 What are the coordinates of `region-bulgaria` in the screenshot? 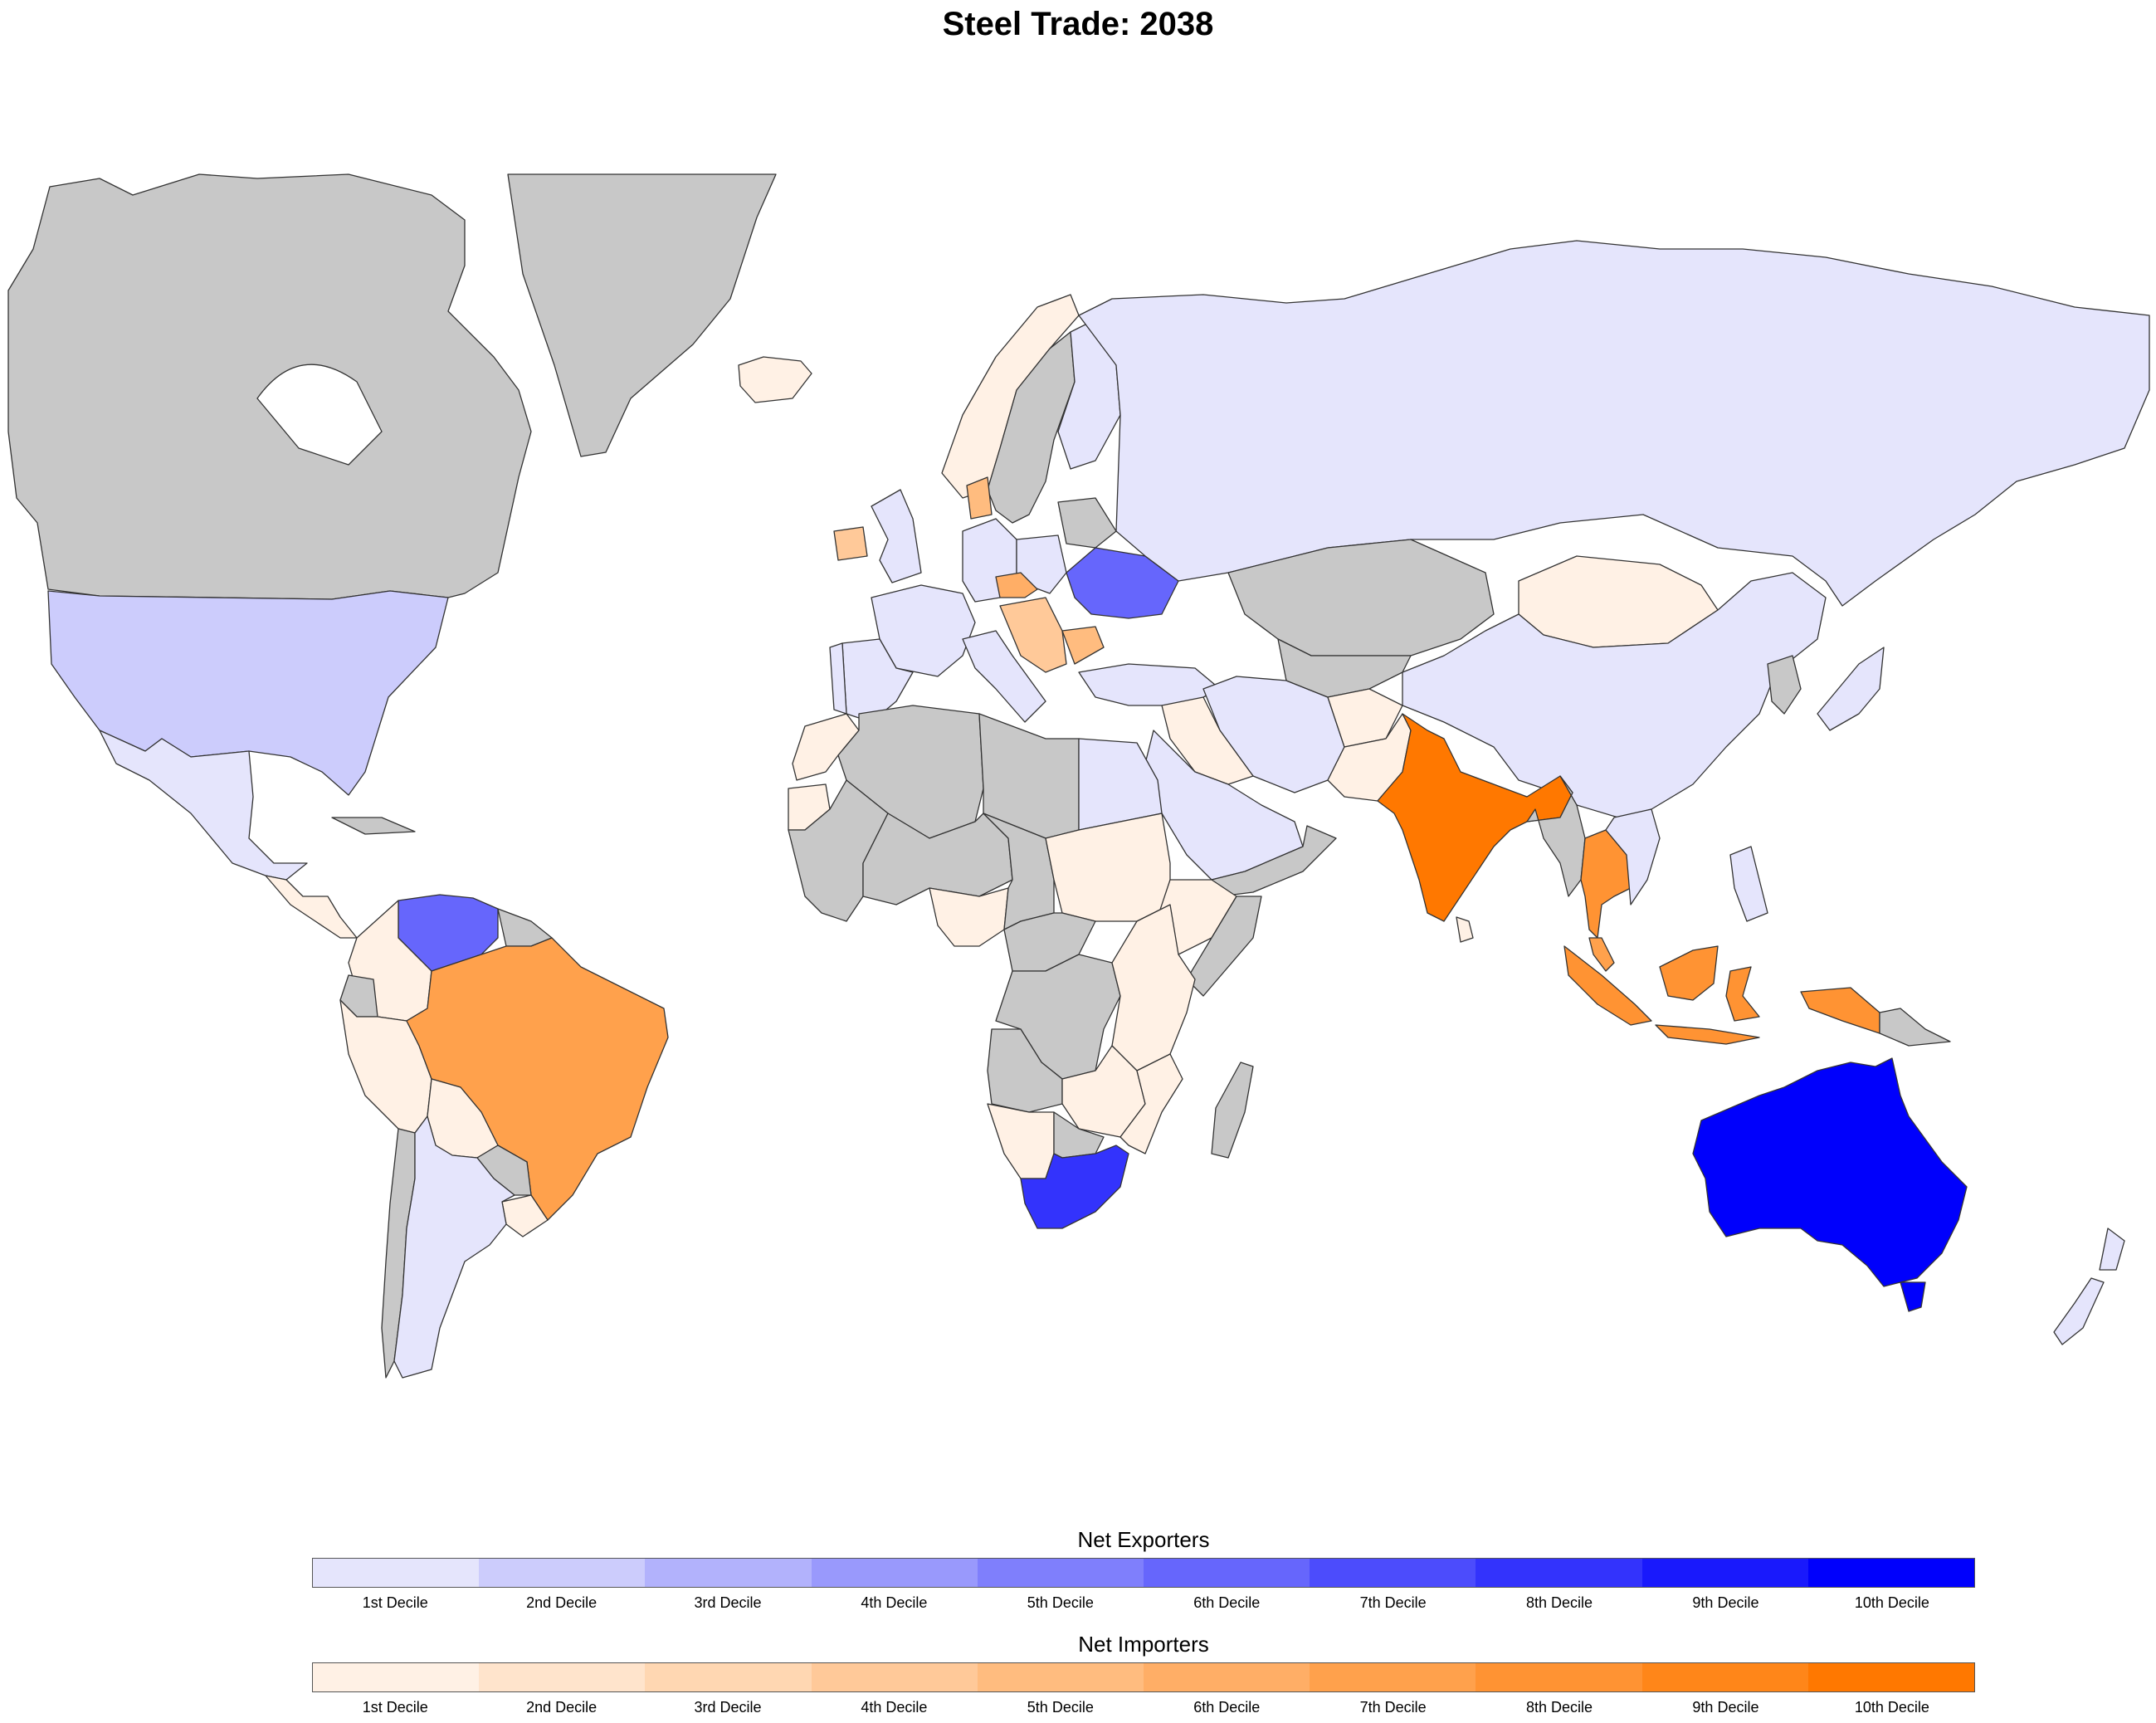 It's located at (1083, 645).